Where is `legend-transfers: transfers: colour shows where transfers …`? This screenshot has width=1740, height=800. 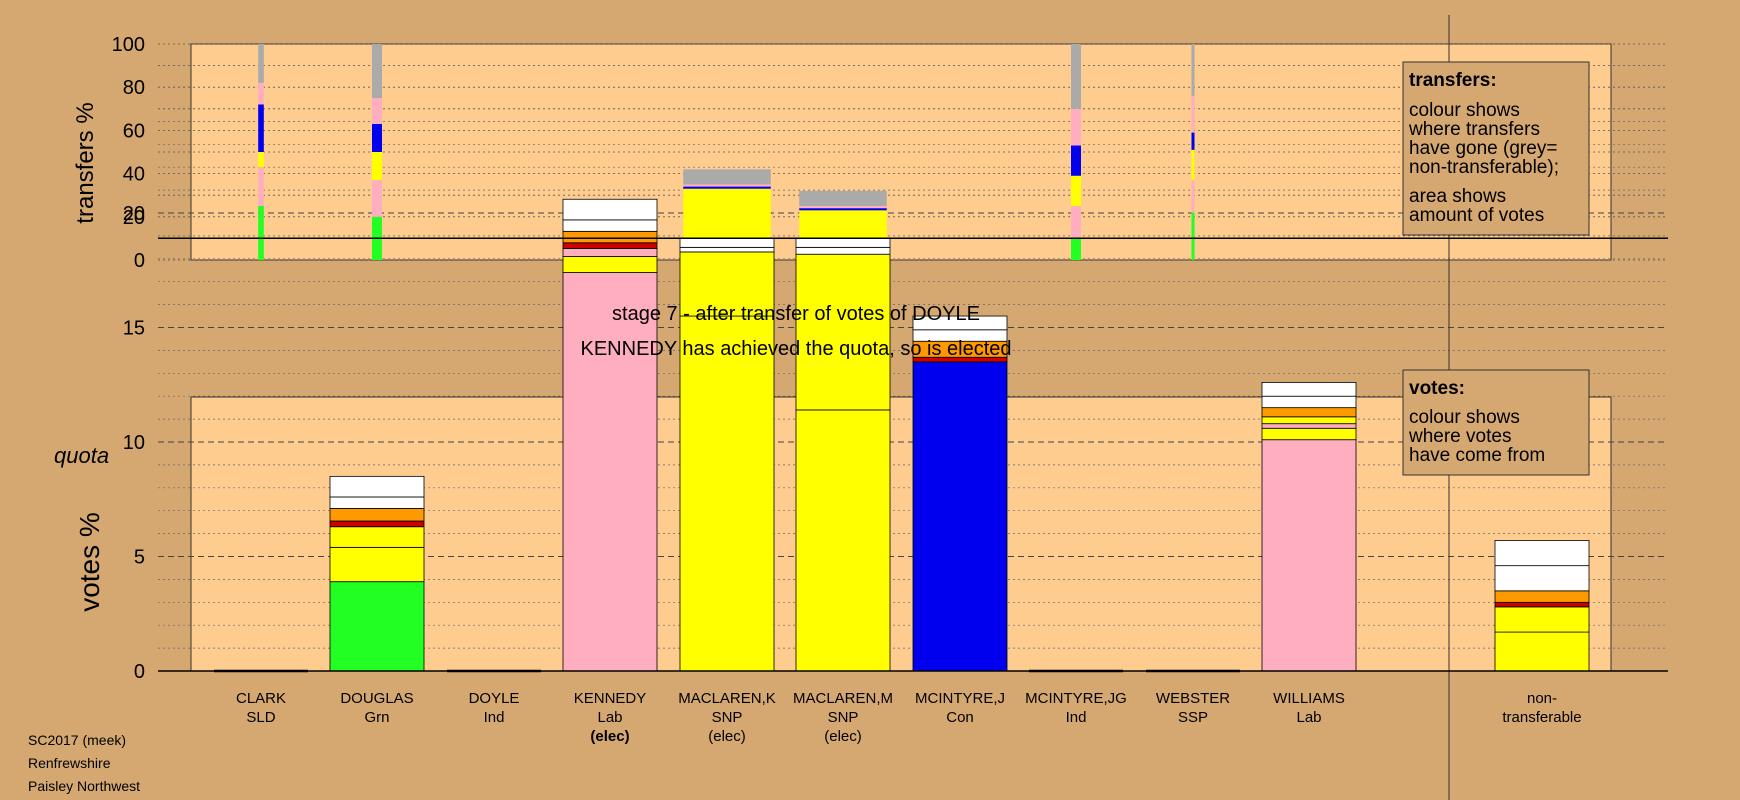 legend-transfers: transfers: colour shows where transfers … is located at coordinates (1496, 148).